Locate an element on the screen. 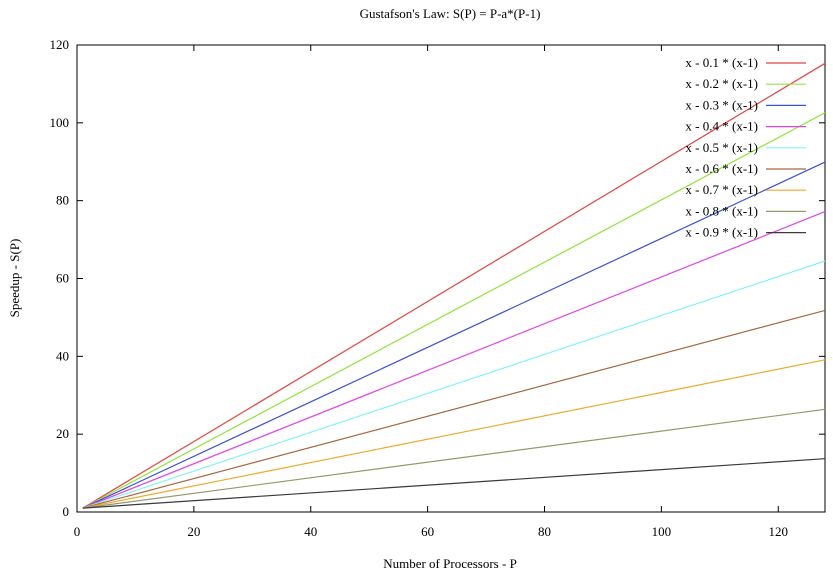 This screenshot has height=572, width=833. x-tick-label: 40 is located at coordinates (310, 531).